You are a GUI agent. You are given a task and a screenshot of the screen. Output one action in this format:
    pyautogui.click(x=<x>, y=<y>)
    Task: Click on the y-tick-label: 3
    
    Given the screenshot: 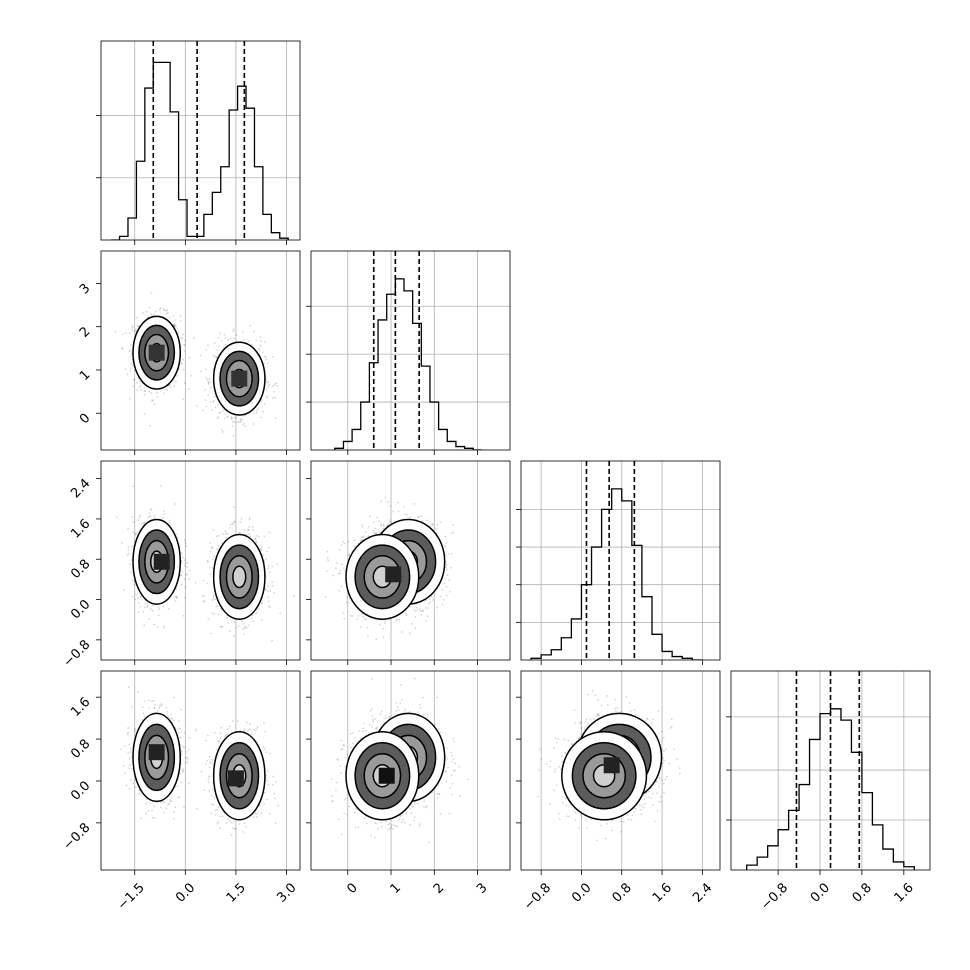 What is the action you would take?
    pyautogui.click(x=85, y=289)
    